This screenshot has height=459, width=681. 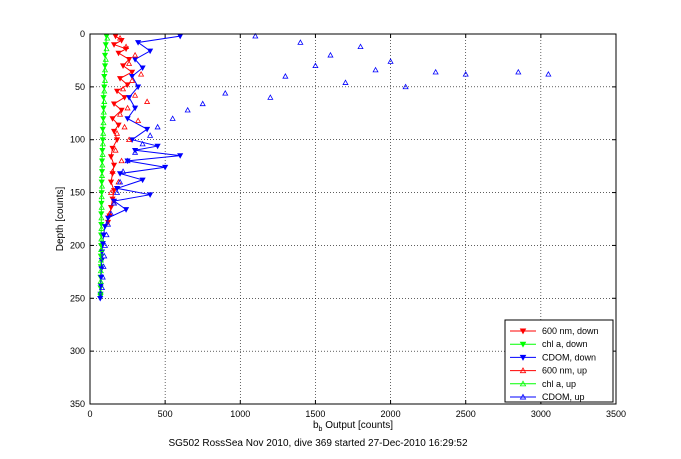 What do you see at coordinates (565, 344) in the screenshot?
I see `legend-entry: chl a, down` at bounding box center [565, 344].